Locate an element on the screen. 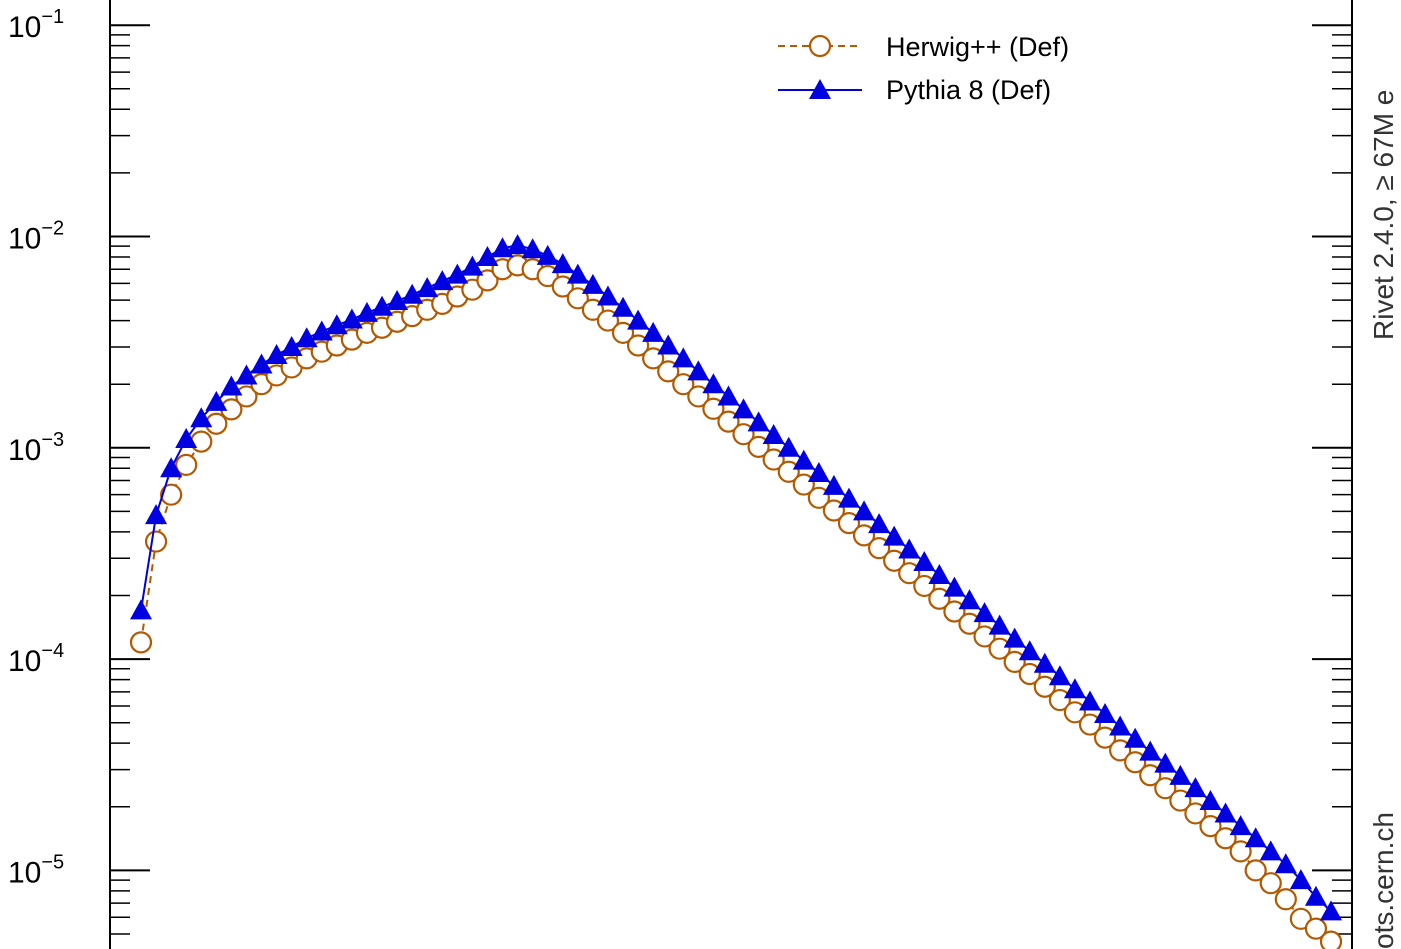 This screenshot has height=949, width=1401. rivet-version-text: Rivet 2.4.0, ≥ 67M e is located at coordinates (1383, 215).